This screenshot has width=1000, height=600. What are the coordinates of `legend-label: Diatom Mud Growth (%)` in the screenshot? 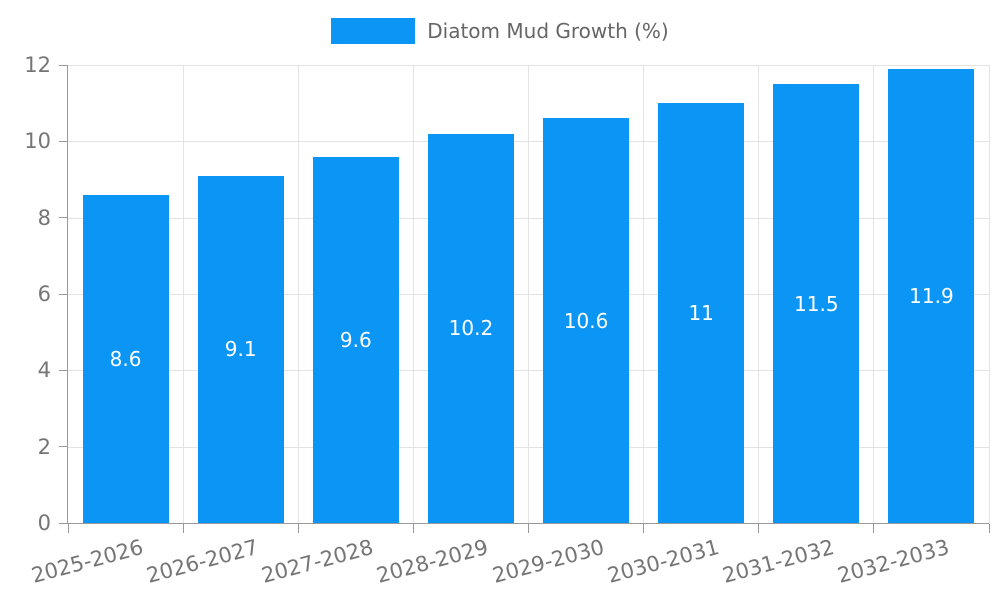 It's located at (548, 31).